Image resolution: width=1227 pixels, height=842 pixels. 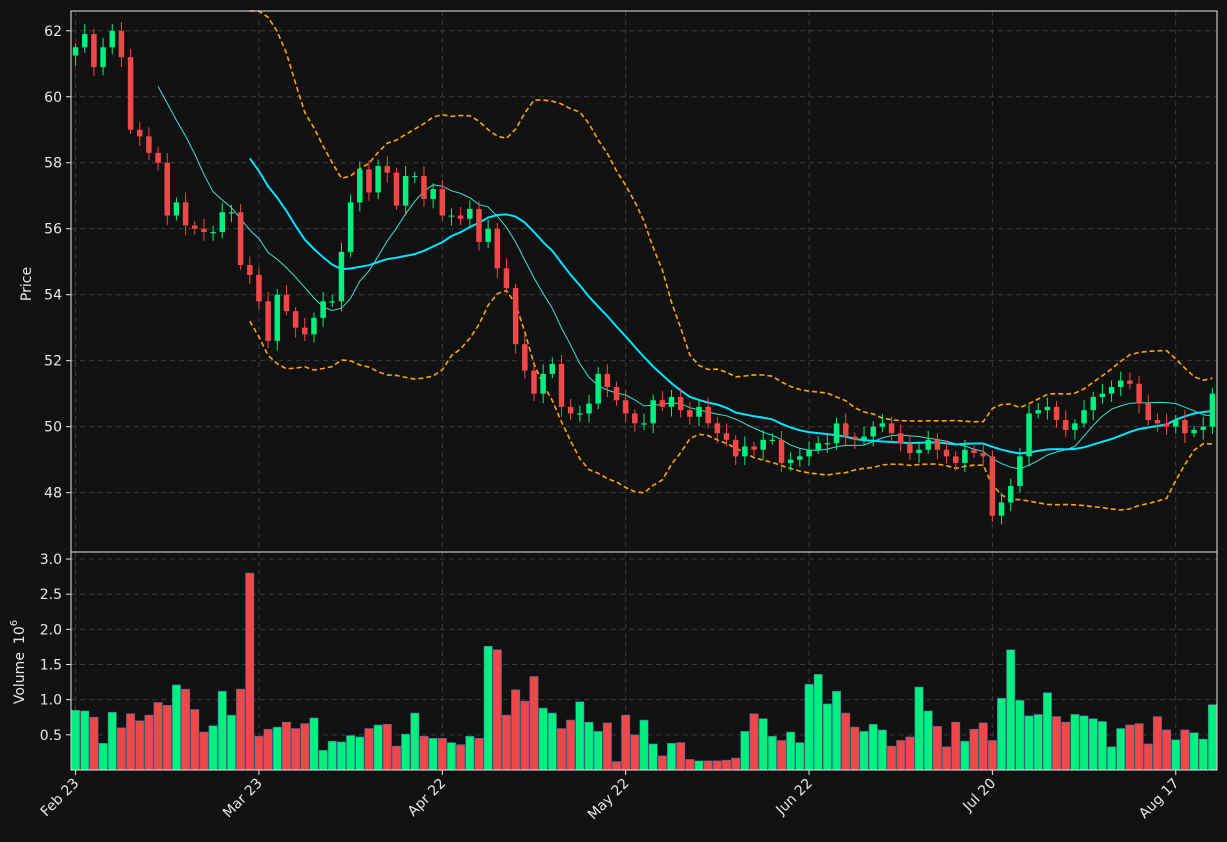 I want to click on price-tick-label: 62, so click(x=53, y=32).